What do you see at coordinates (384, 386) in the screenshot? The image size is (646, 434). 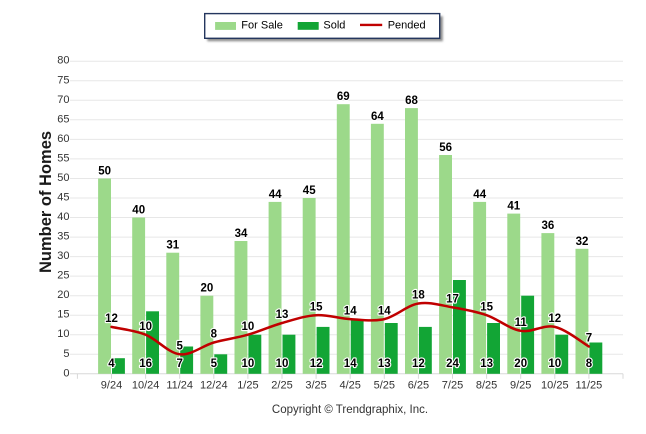 I see `svg-text: 5/25` at bounding box center [384, 386].